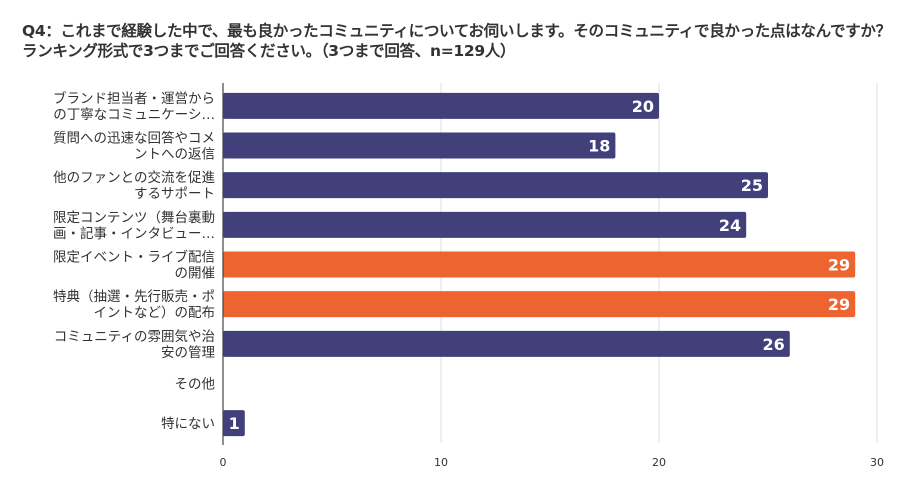 The width and height of the screenshot is (902, 502). I want to click on x-tick-label: 10, so click(441, 462).